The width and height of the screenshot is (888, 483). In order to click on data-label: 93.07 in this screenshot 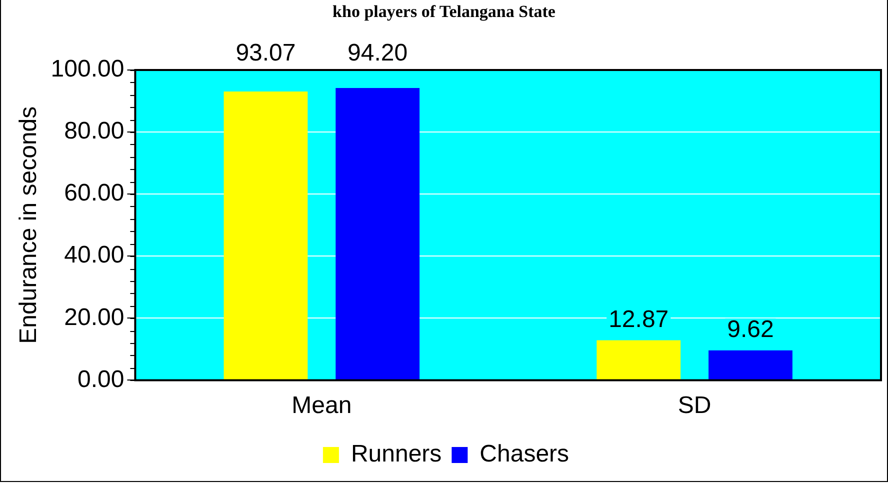, I will do `click(266, 53)`.